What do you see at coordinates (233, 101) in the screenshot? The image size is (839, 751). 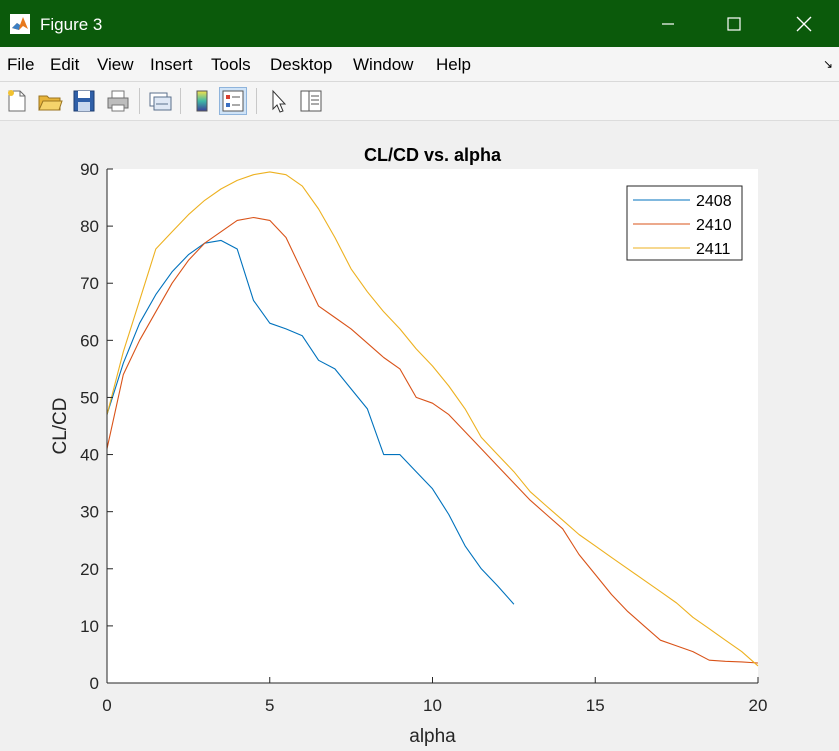 I see `insert-legend-icon` at bounding box center [233, 101].